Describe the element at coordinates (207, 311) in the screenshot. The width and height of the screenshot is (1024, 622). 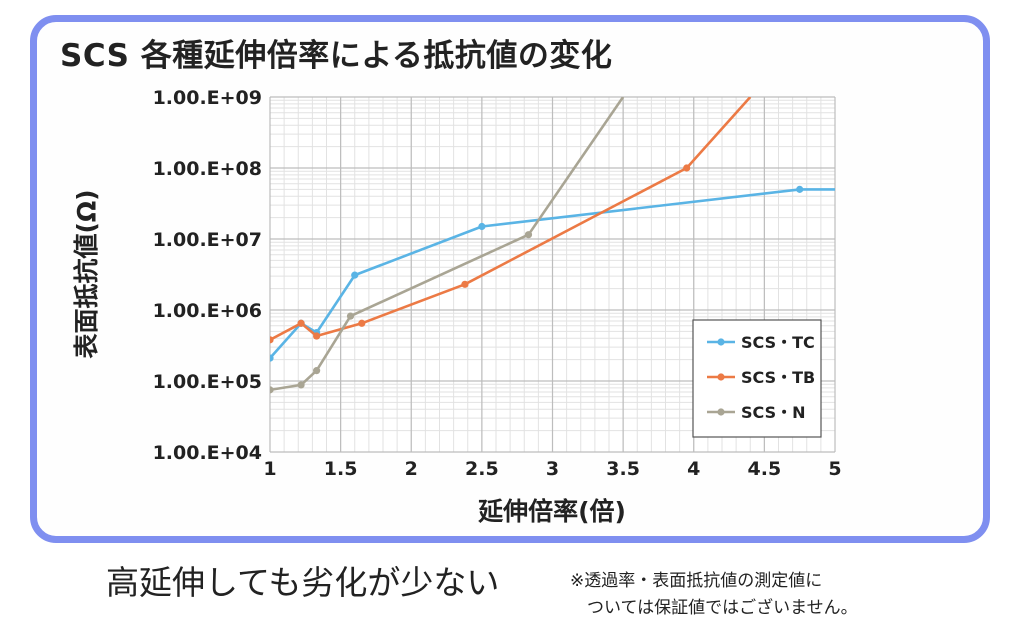
I see `y-tick-label: 1.00.E+06` at that location.